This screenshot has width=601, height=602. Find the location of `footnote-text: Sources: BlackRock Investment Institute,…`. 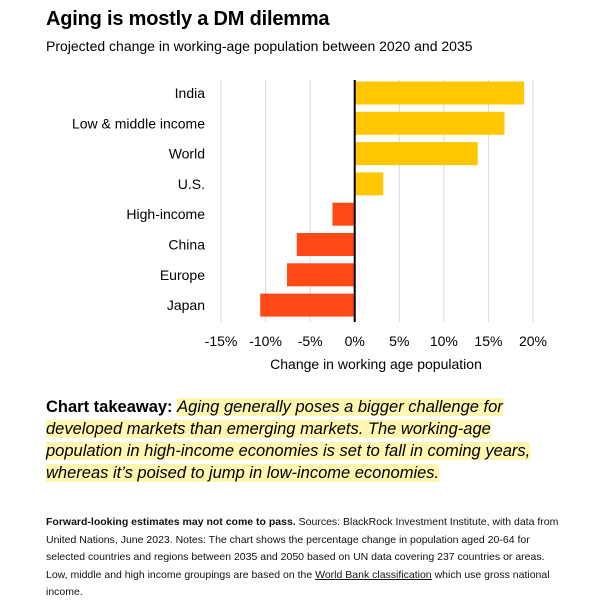

footnote-text: Sources: BlackRock Investment Institute,… is located at coordinates (302, 548).